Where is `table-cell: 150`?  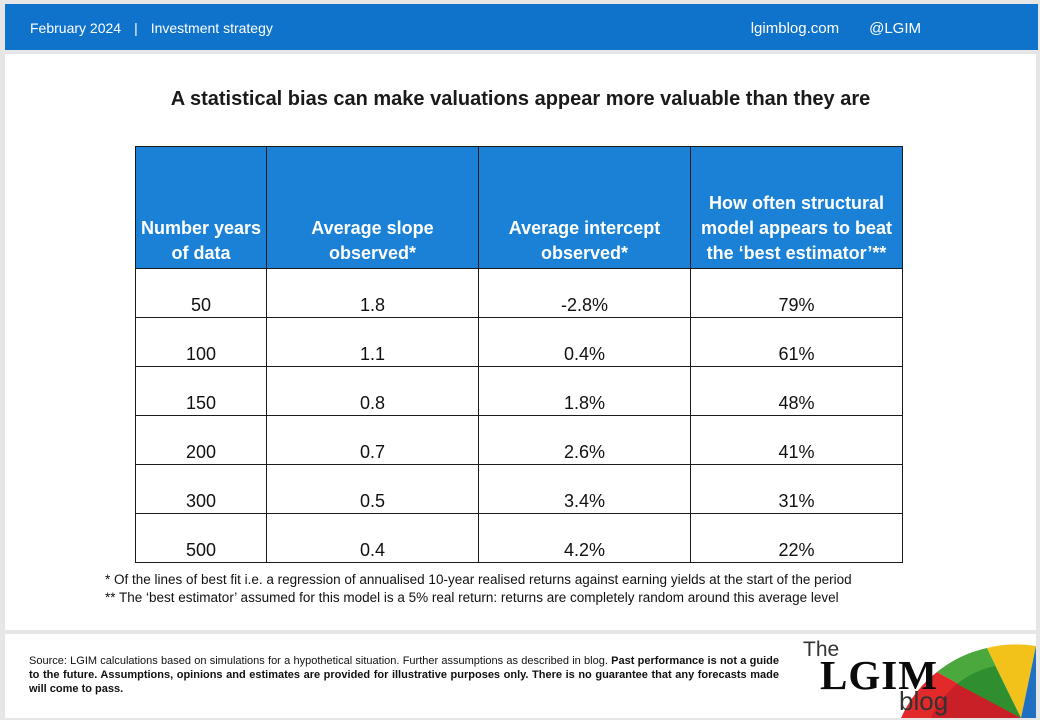 table-cell: 150 is located at coordinates (201, 391).